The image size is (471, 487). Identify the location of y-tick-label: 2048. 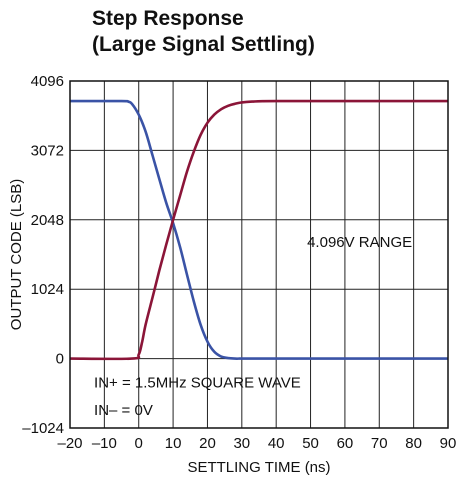
(47, 220).